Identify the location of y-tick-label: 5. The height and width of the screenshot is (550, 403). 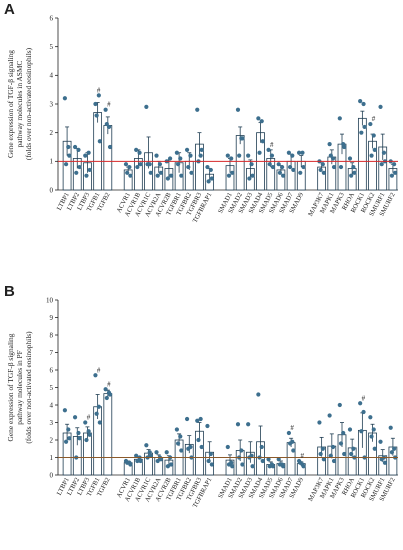
(52, 47).